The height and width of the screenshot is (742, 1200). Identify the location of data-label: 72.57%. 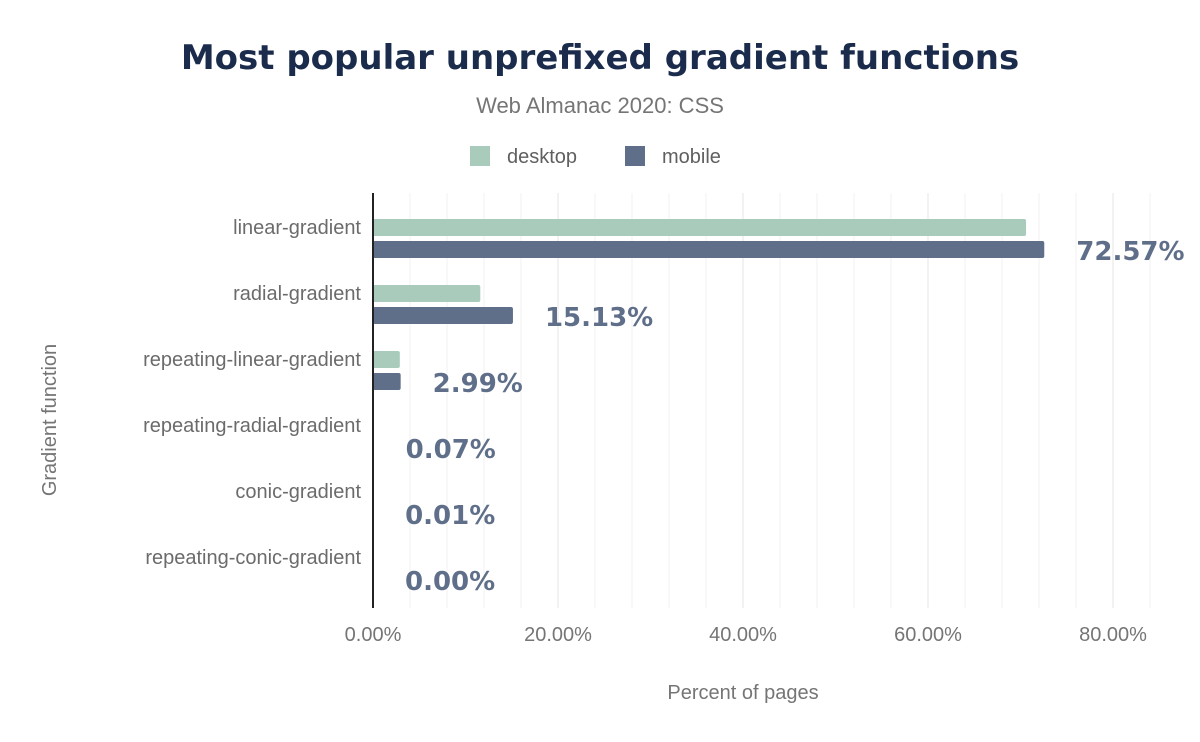
(1130, 252).